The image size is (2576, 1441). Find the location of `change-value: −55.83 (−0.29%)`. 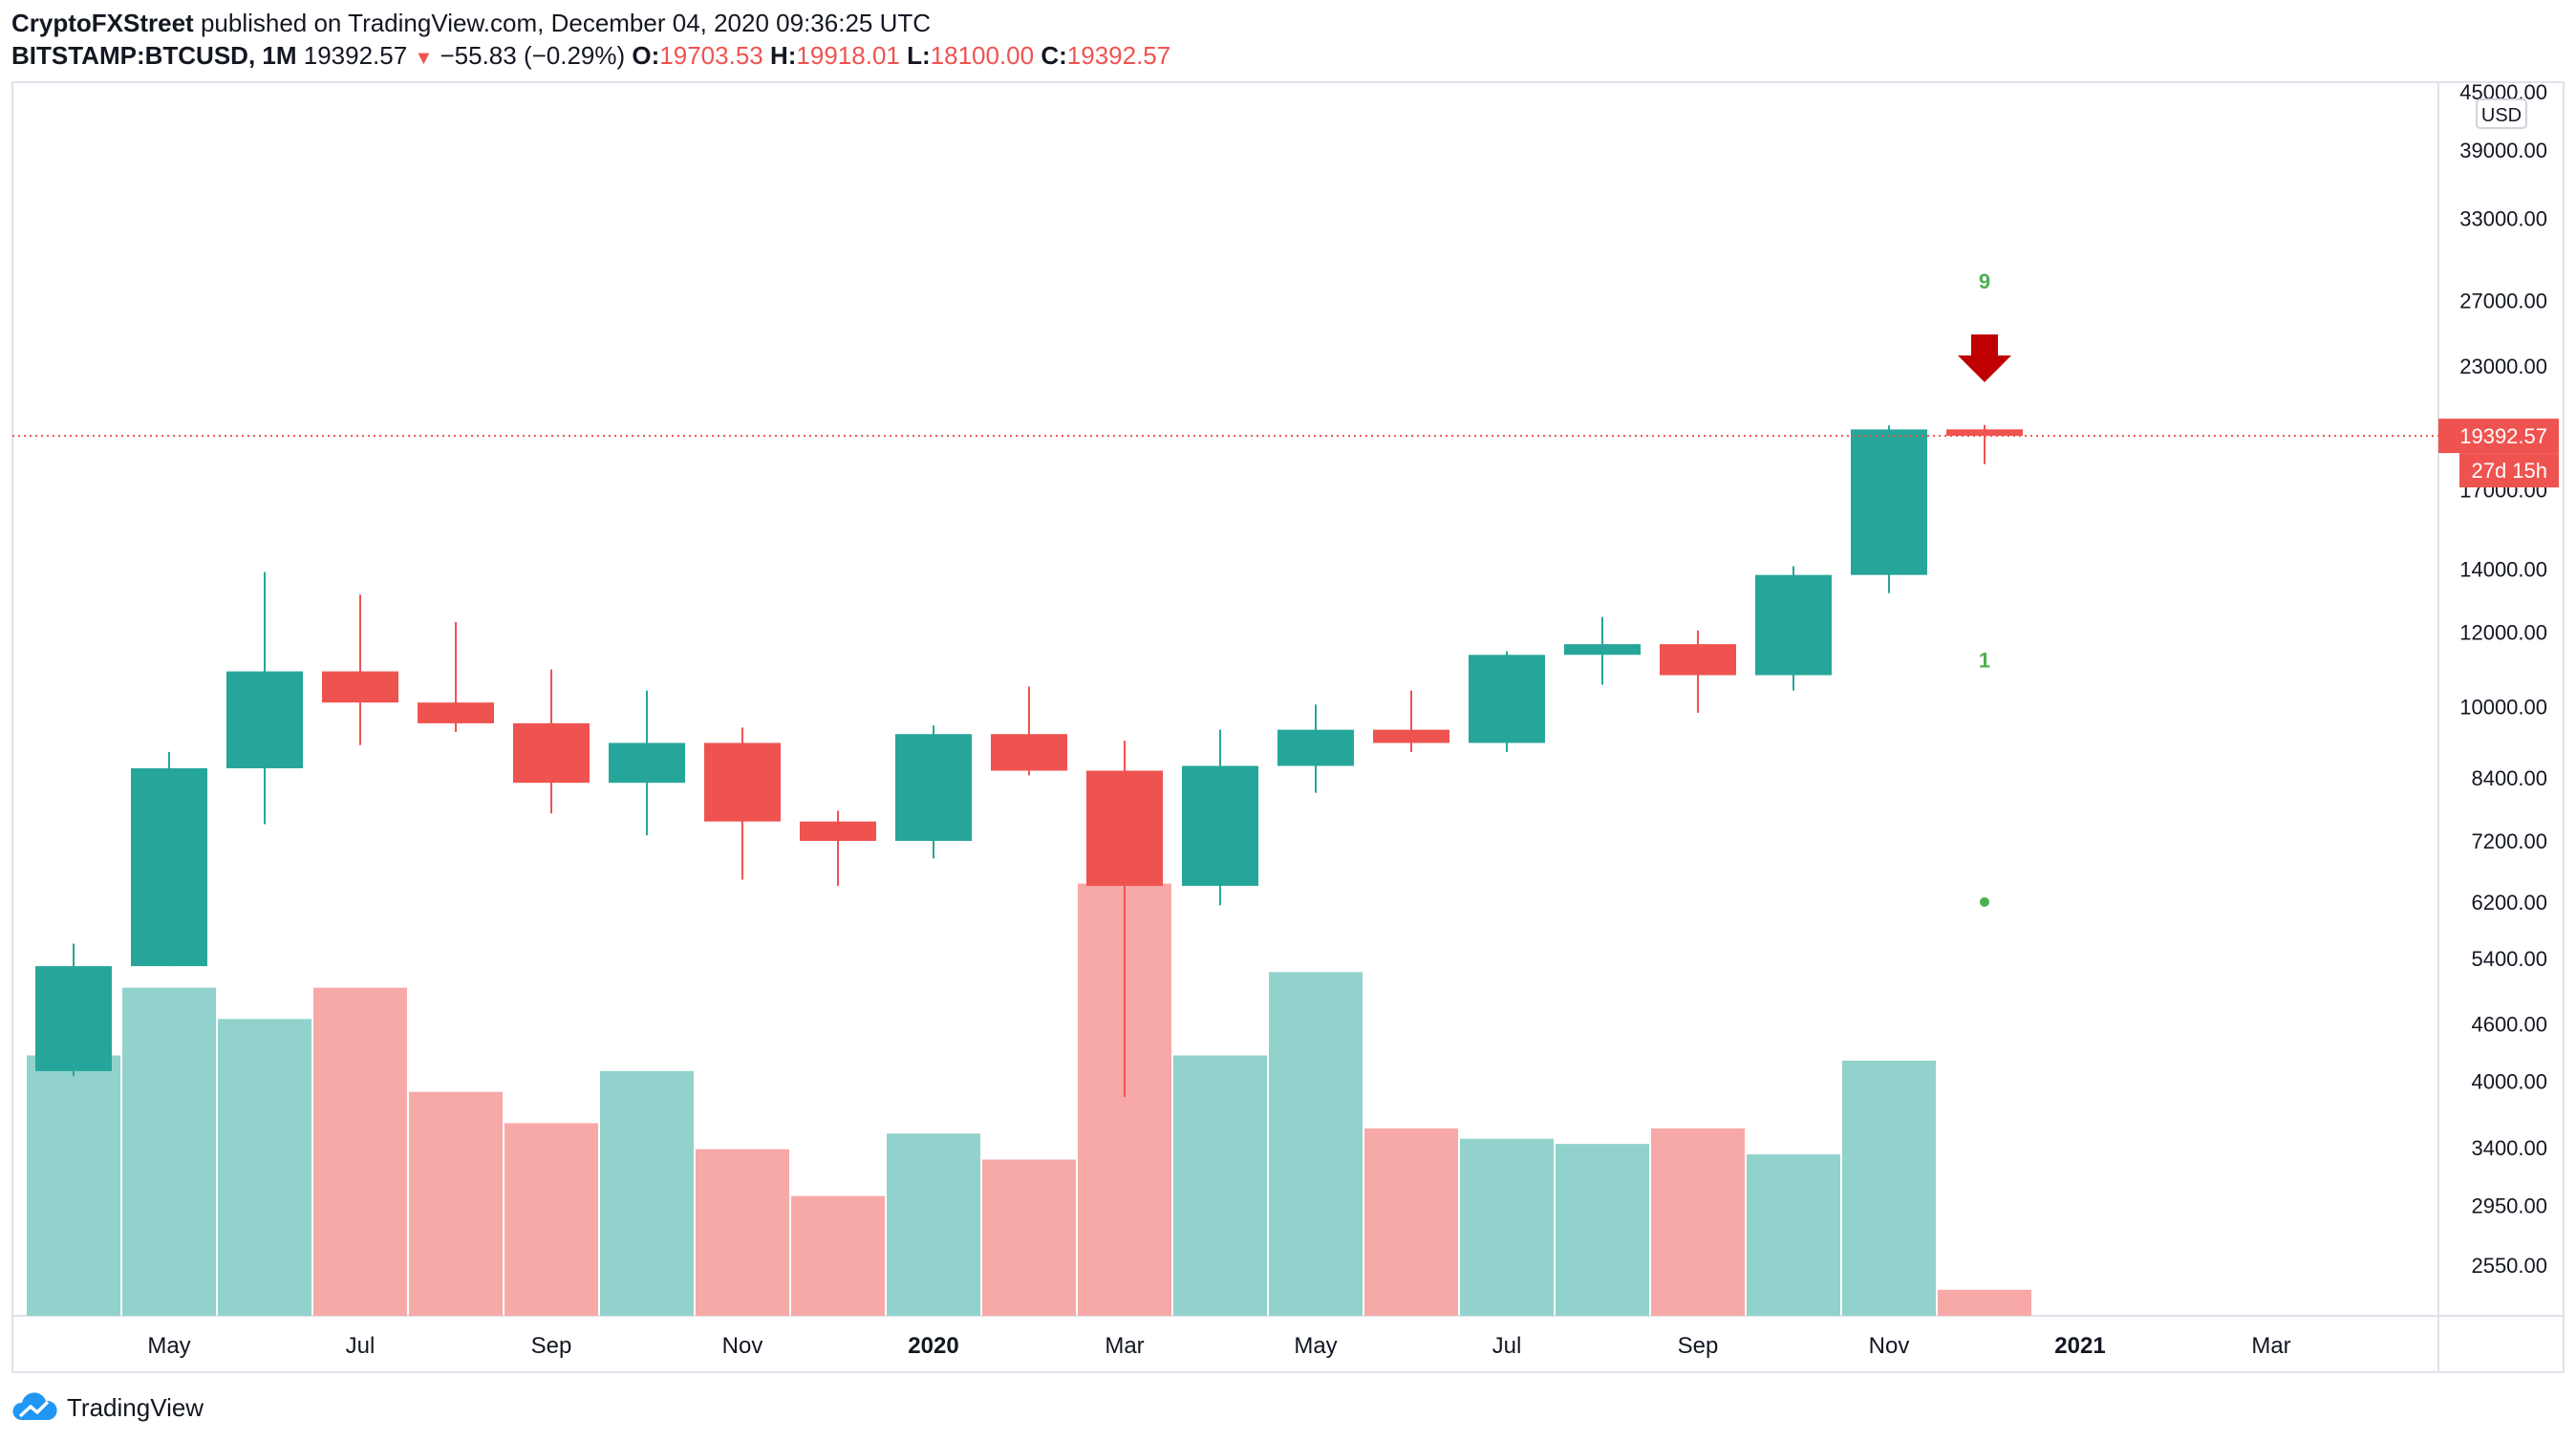

change-value: −55.83 (−0.29%) is located at coordinates (533, 56).